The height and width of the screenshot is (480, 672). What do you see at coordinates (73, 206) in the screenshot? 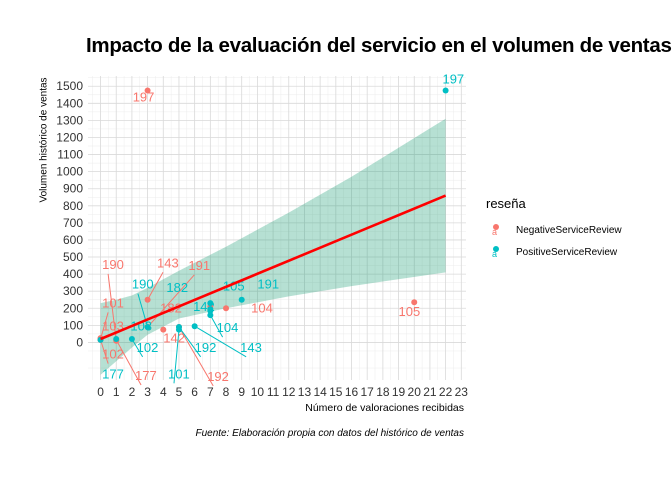
I see `y-tick-label: 800` at bounding box center [73, 206].